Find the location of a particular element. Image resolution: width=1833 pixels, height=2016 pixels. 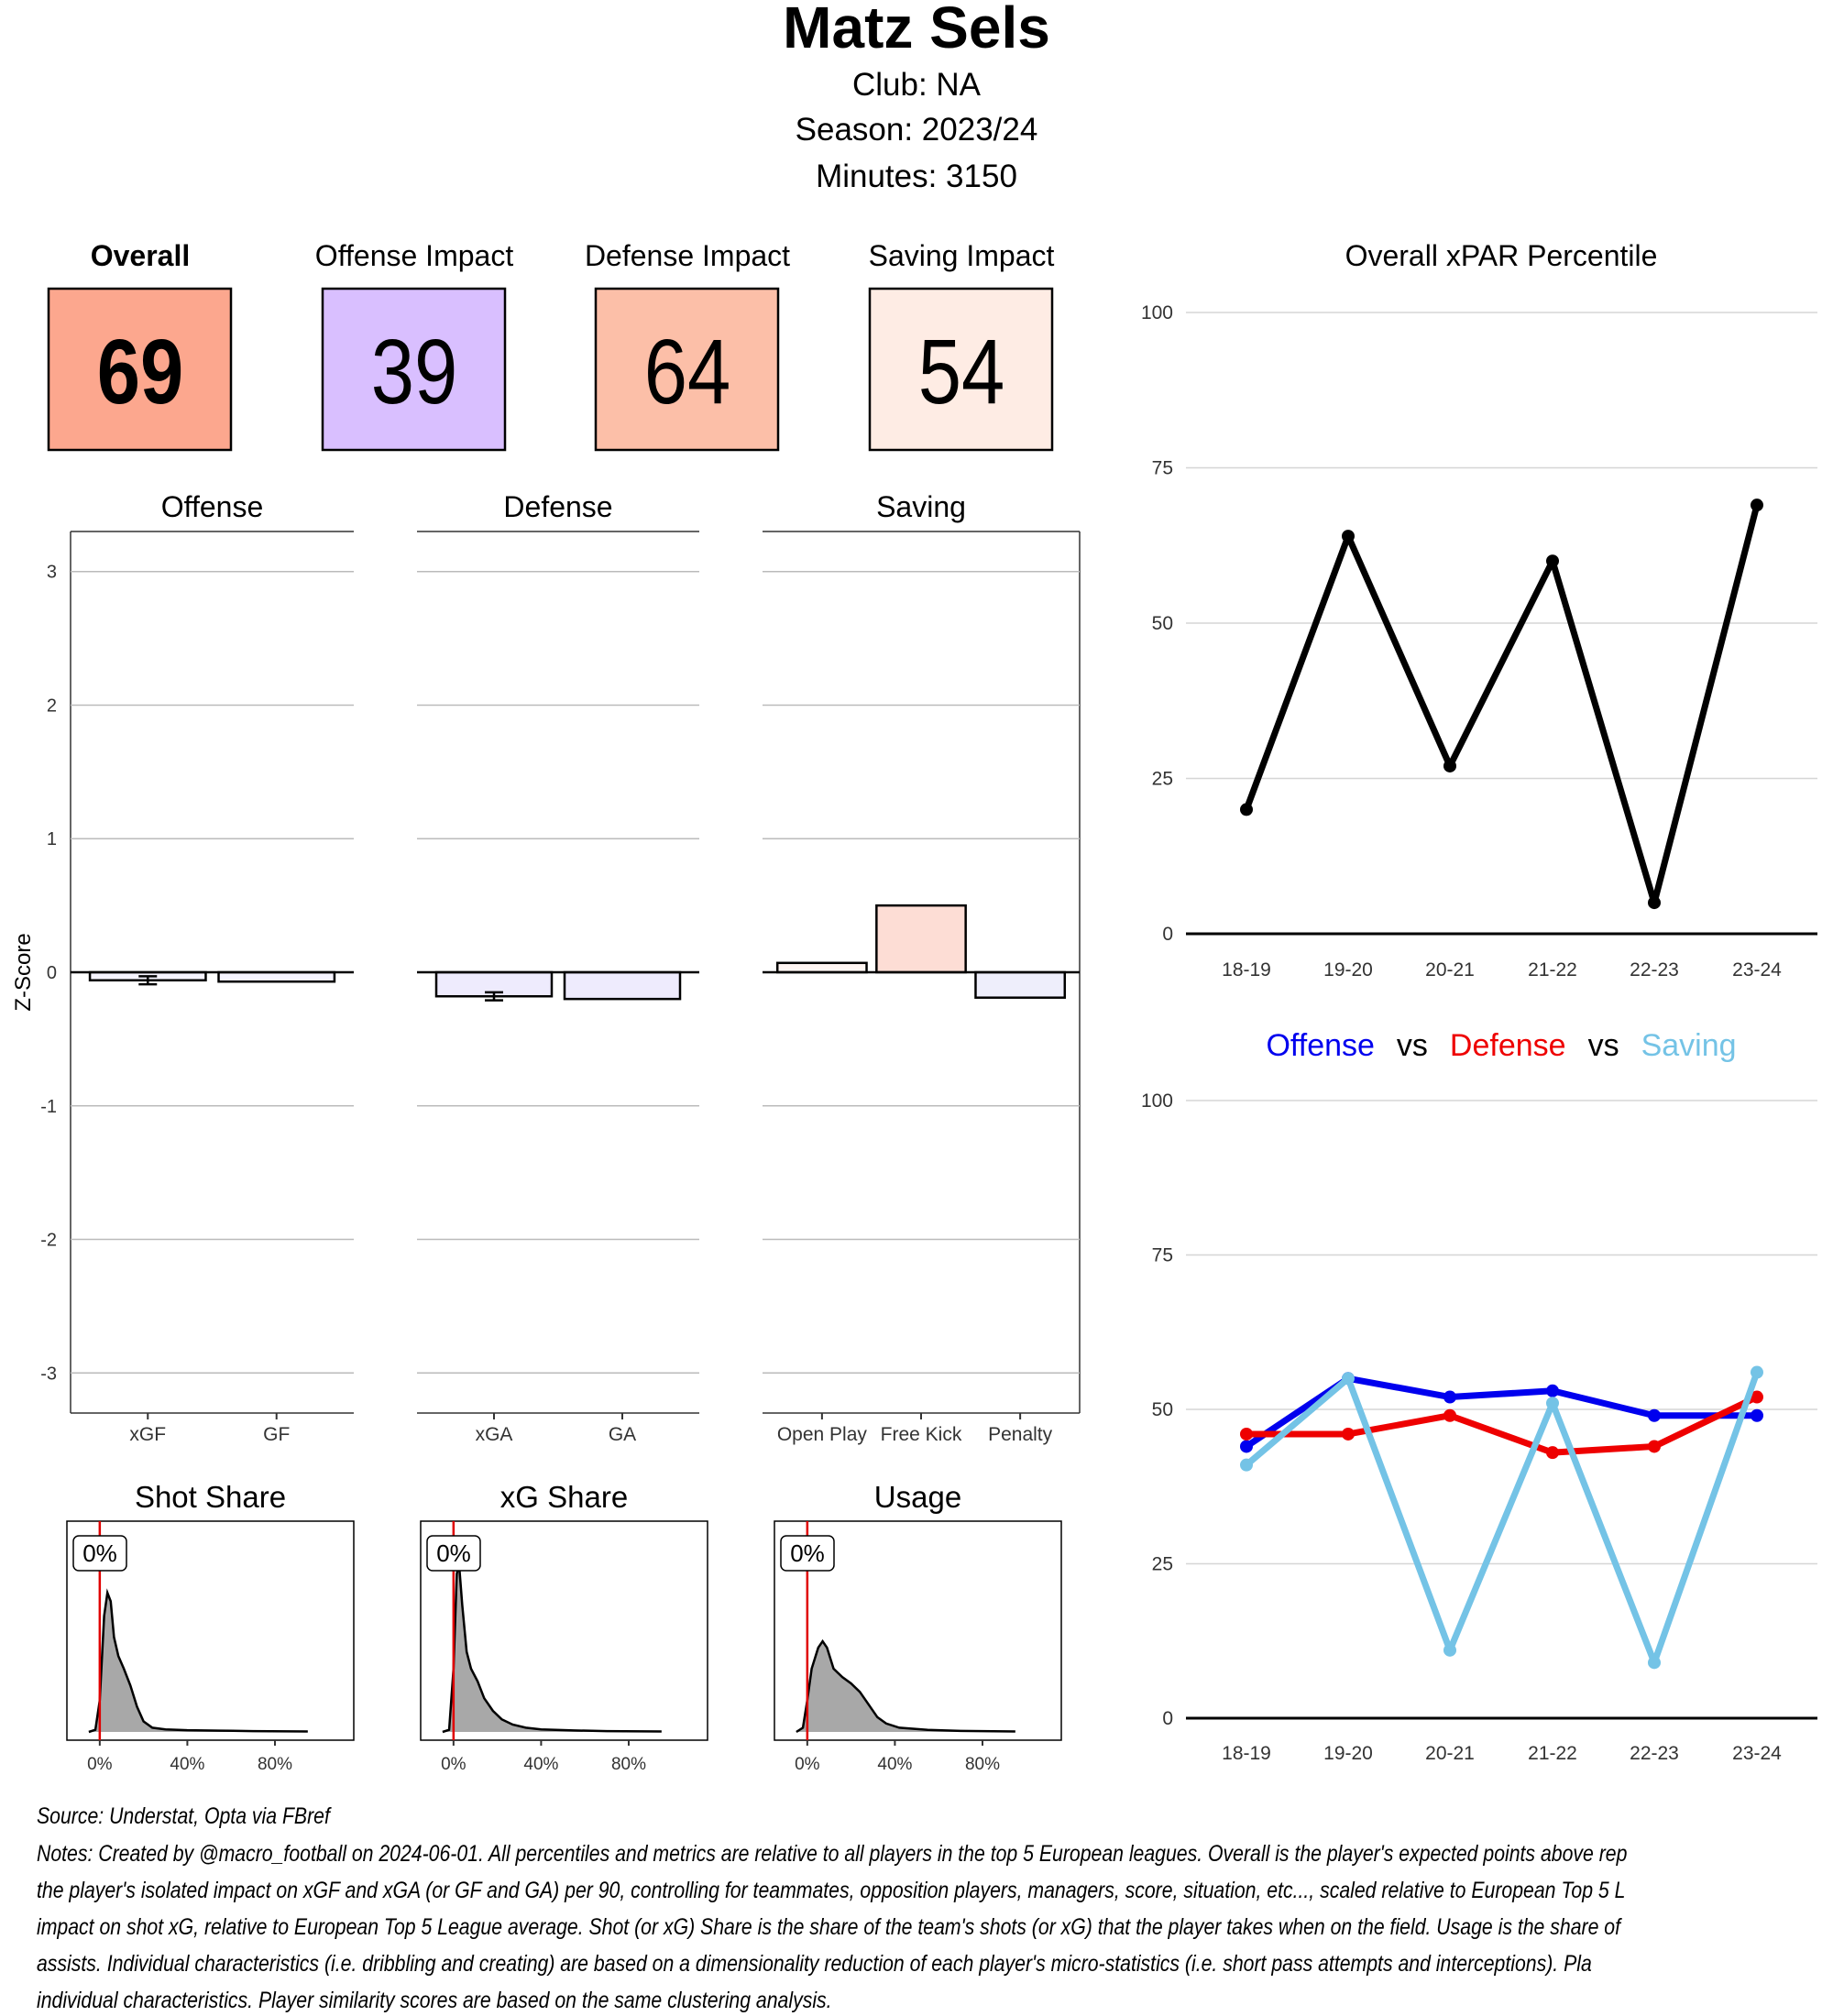

facet-title: Saving is located at coordinates (921, 506).